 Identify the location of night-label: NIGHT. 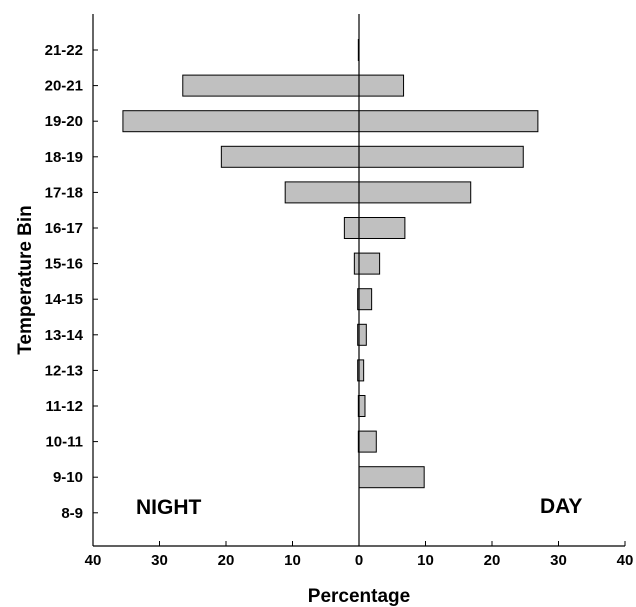
(169, 507).